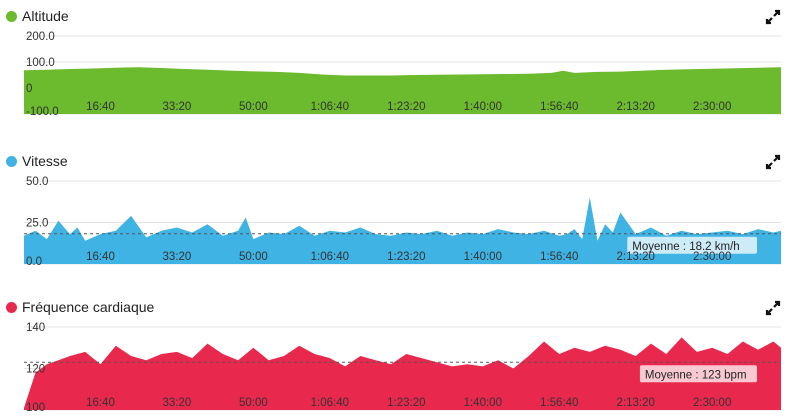  I want to click on speed-legend-dot, so click(11, 161).